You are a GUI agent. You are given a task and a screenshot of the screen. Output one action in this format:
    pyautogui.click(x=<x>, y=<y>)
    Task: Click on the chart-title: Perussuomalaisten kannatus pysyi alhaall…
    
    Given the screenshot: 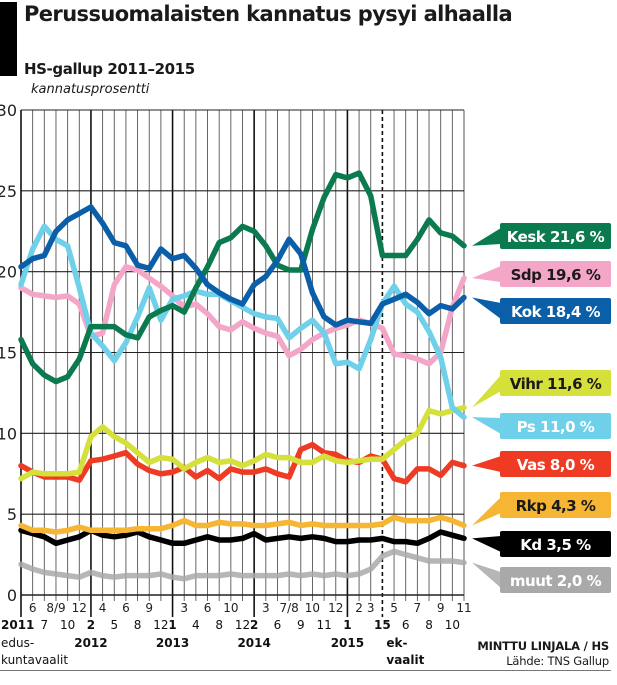 What is the action you would take?
    pyautogui.click(x=268, y=14)
    